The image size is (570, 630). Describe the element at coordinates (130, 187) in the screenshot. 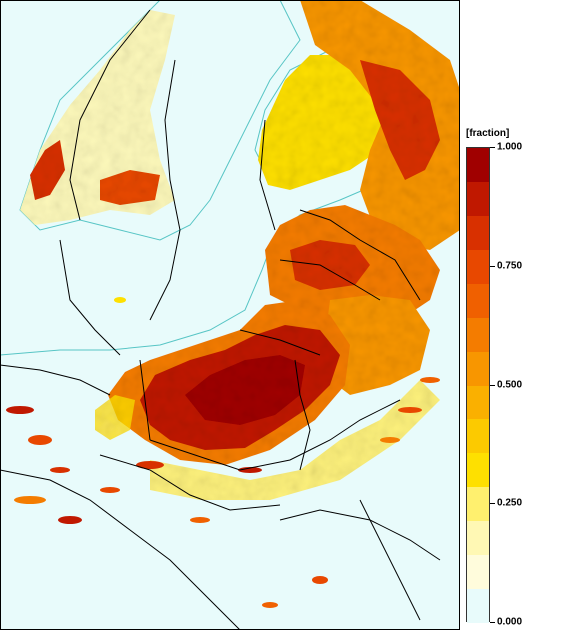

I see `field-sweden-band` at that location.